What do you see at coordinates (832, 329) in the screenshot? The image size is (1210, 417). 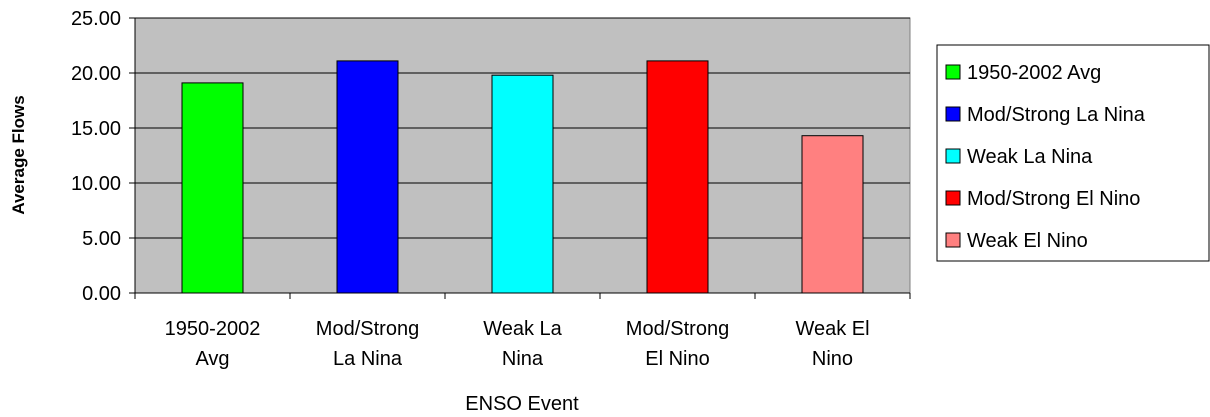 I see `x-tick-label: Weak El` at bounding box center [832, 329].